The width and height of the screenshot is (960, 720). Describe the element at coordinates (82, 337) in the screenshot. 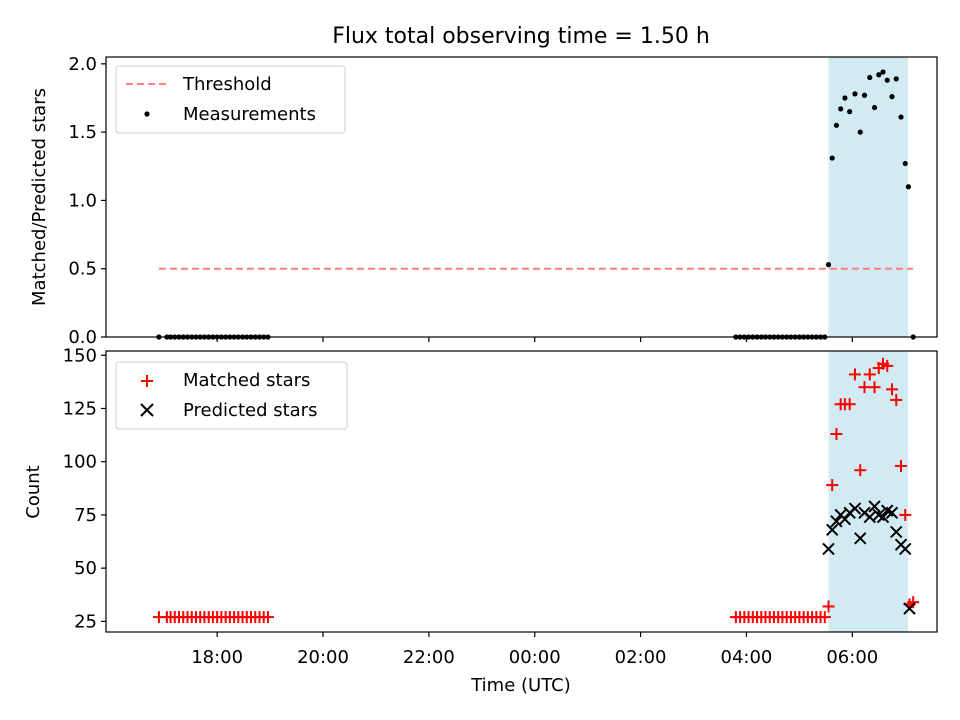

I see `y-tick-label: 0.0` at that location.